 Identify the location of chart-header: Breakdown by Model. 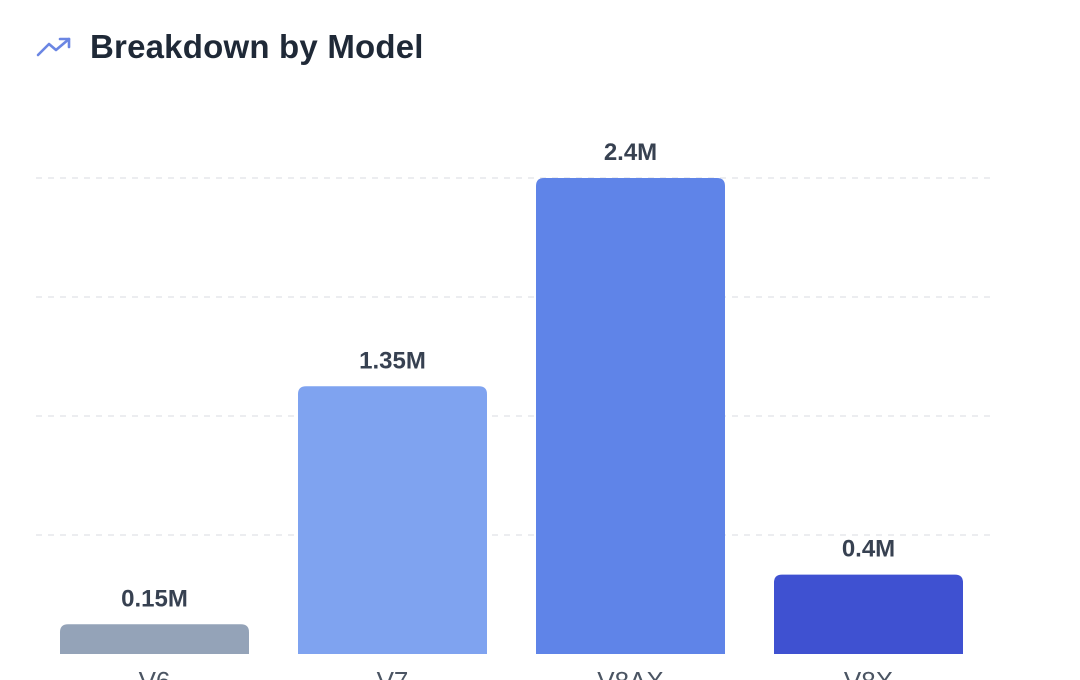
(230, 47).